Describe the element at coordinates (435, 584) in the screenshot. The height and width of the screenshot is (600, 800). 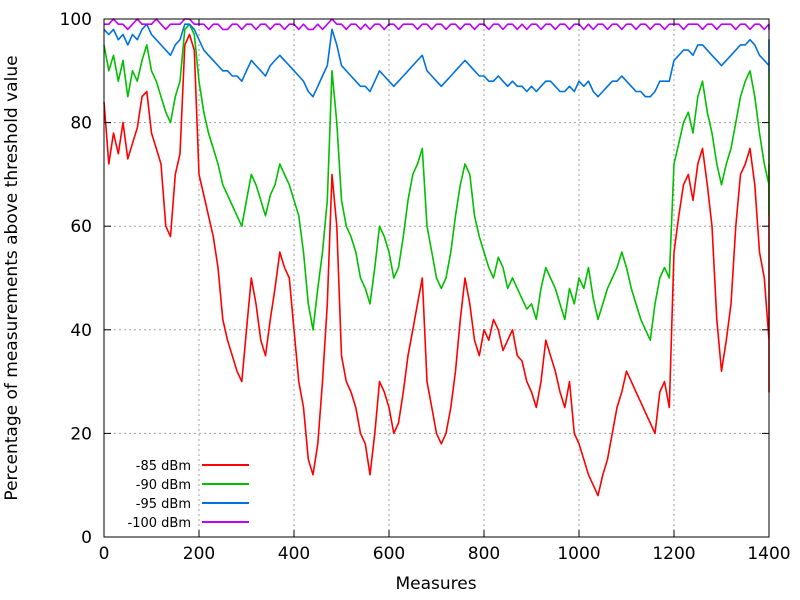
I see `x-axis-title: Measures` at that location.